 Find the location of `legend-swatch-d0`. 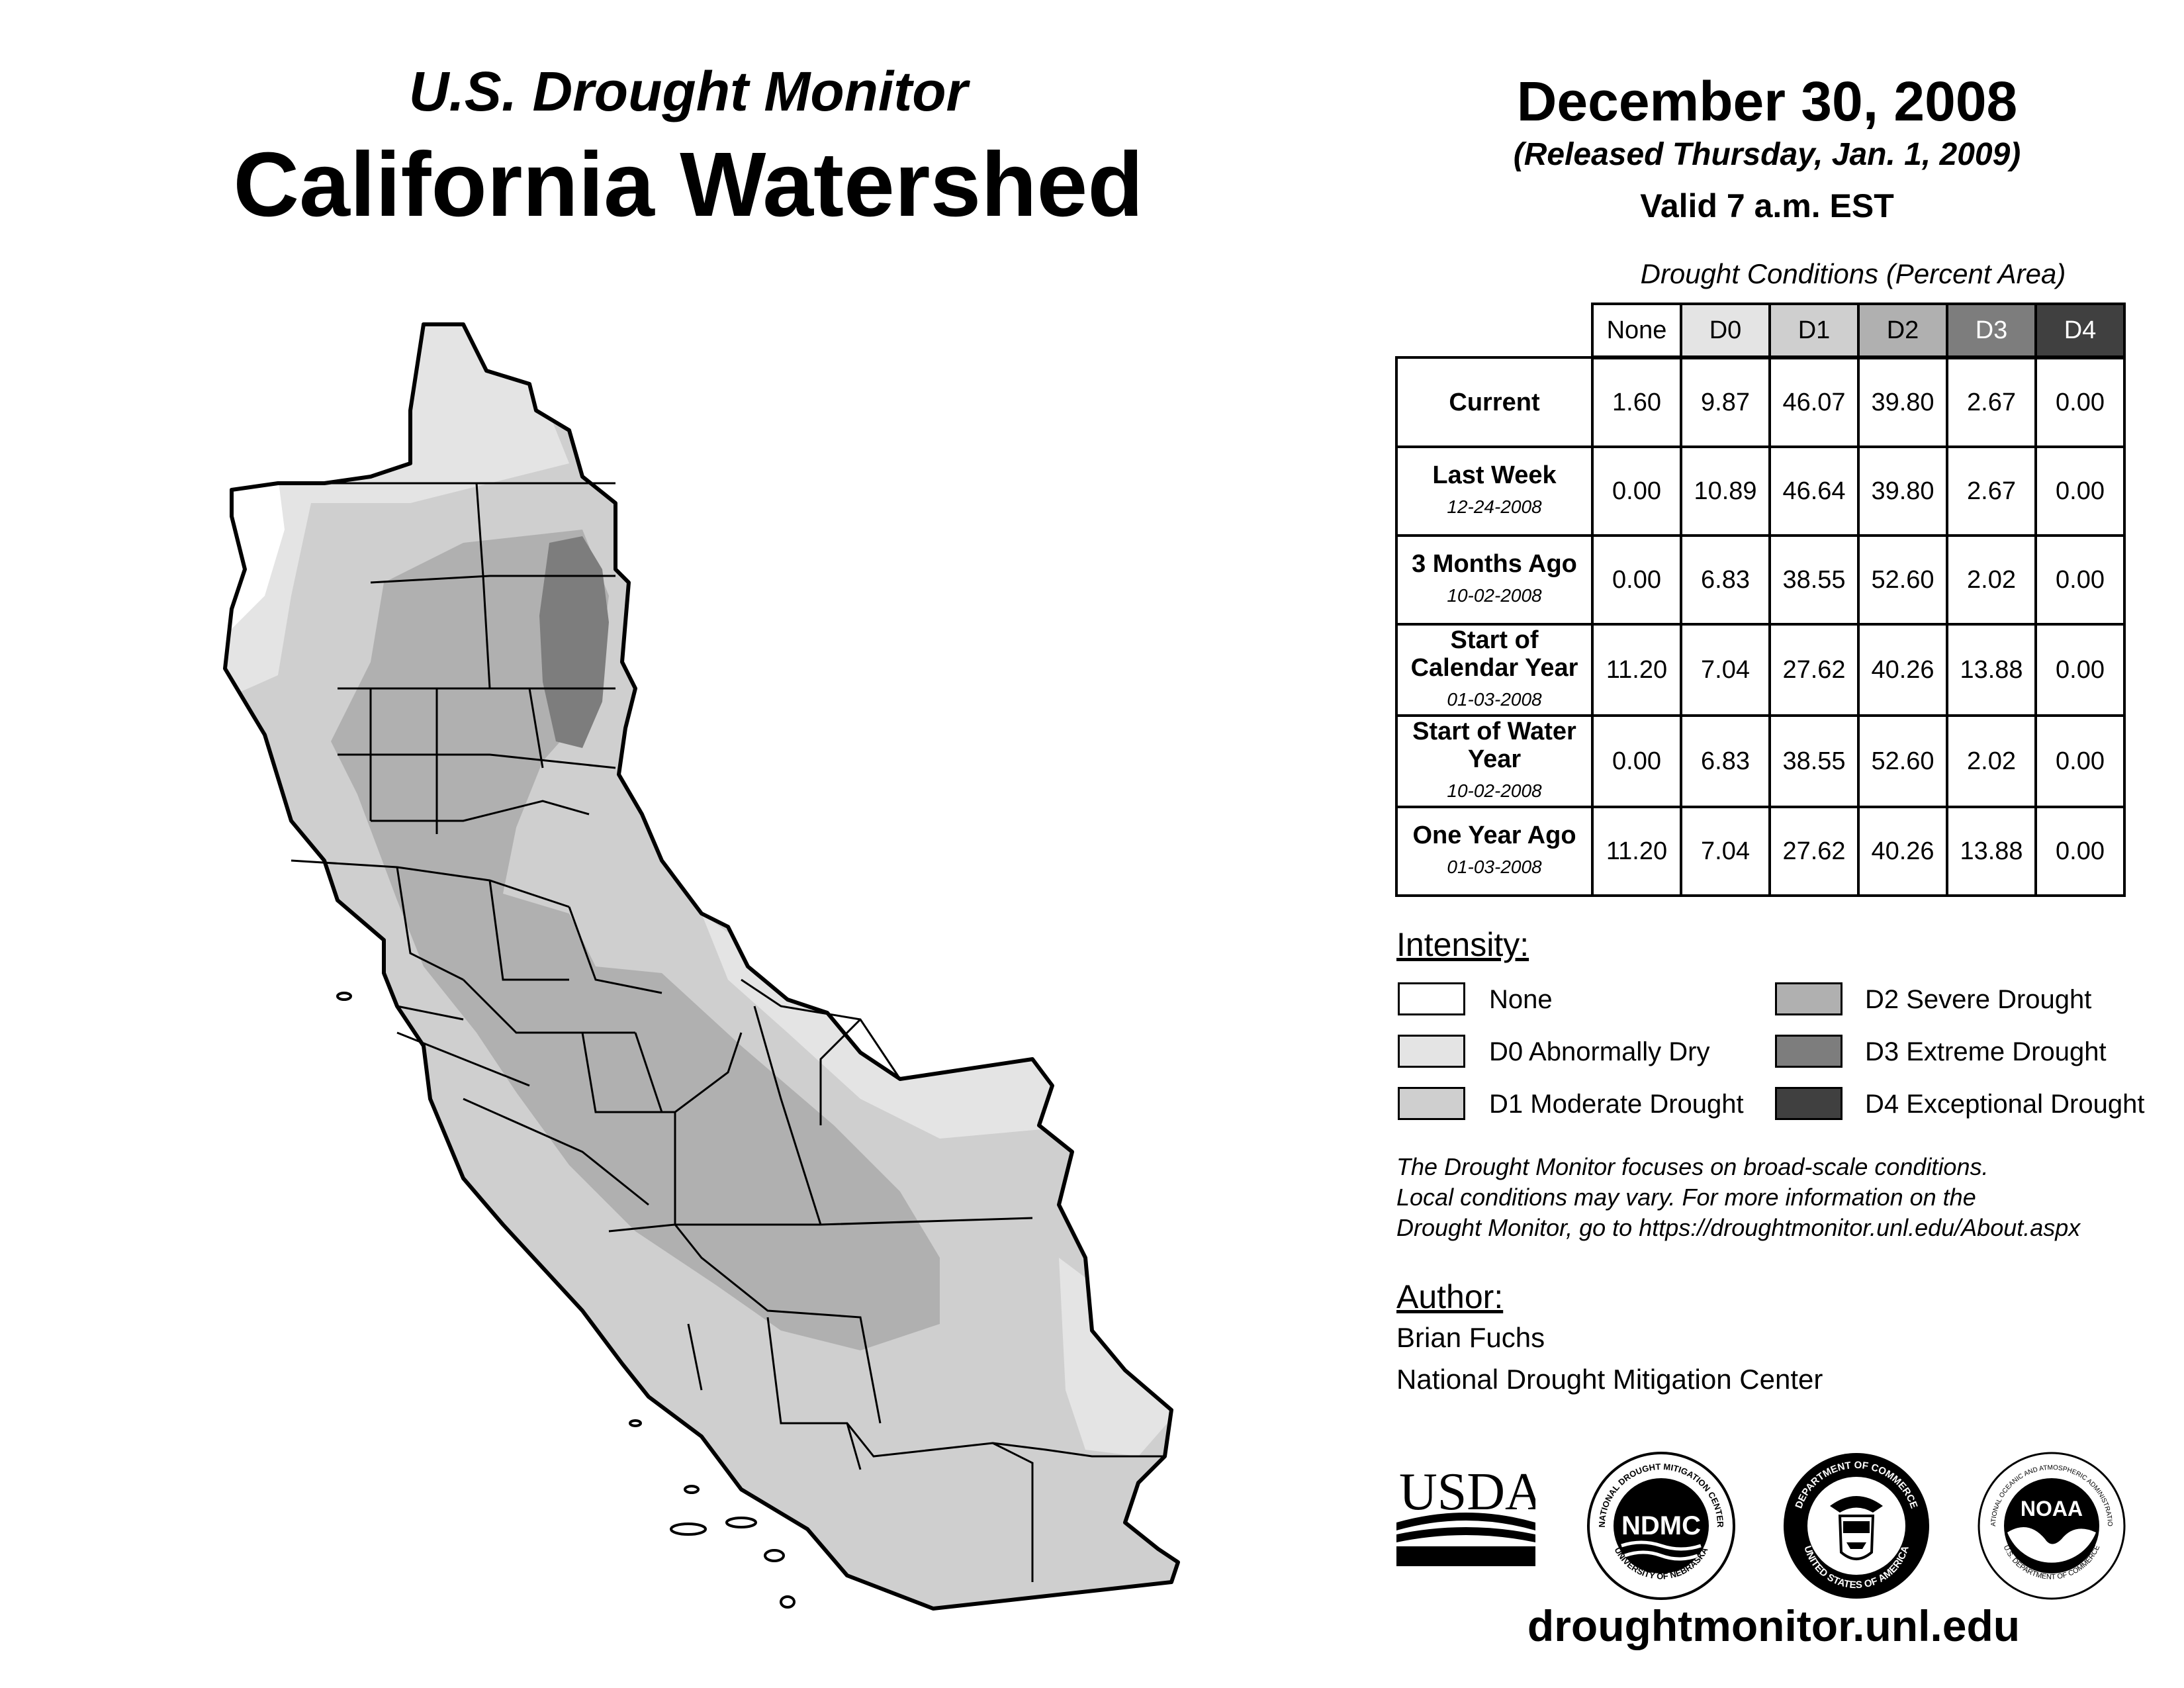

legend-swatch-d0 is located at coordinates (1431, 1051).